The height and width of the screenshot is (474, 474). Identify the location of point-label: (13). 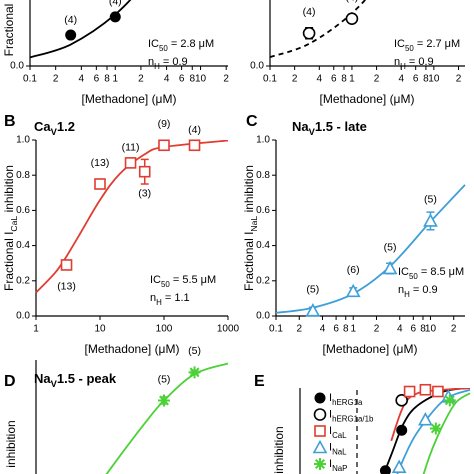
(66, 287).